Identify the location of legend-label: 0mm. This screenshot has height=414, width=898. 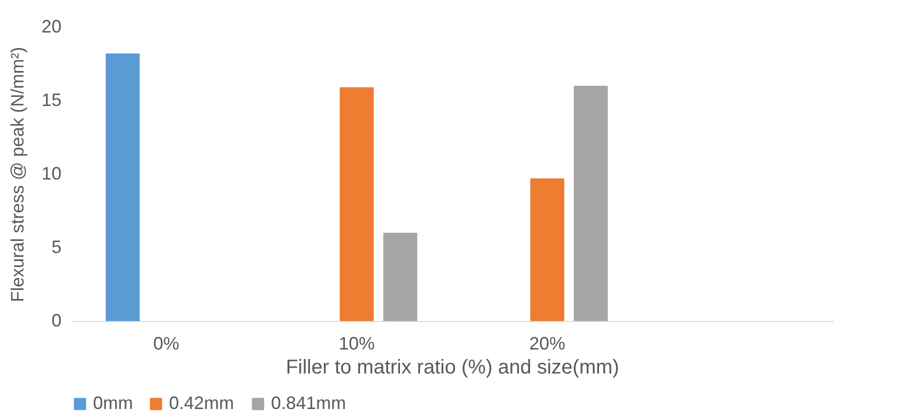
(113, 403).